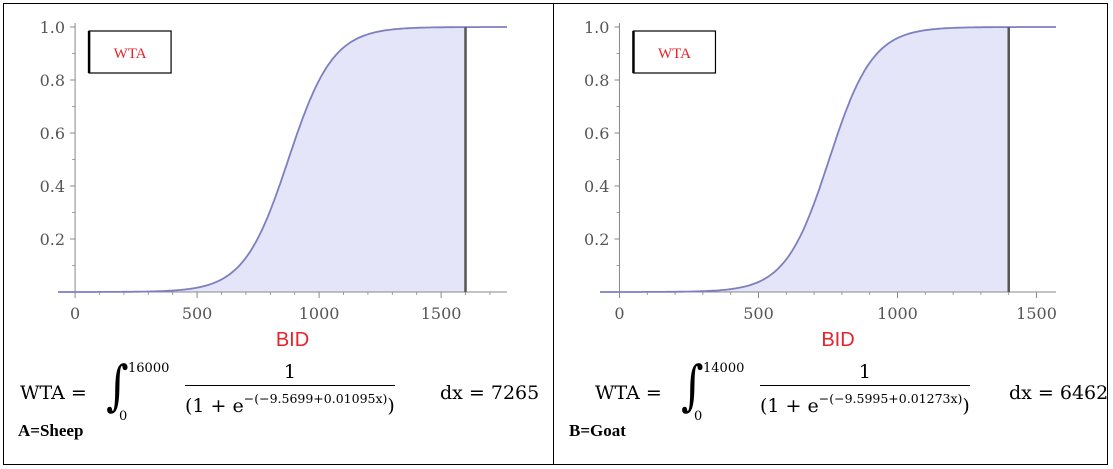 The height and width of the screenshot is (469, 1113). What do you see at coordinates (890, 399) in the screenshot?
I see `den-exponent: −(−9.5995+0.01273x)` at bounding box center [890, 399].